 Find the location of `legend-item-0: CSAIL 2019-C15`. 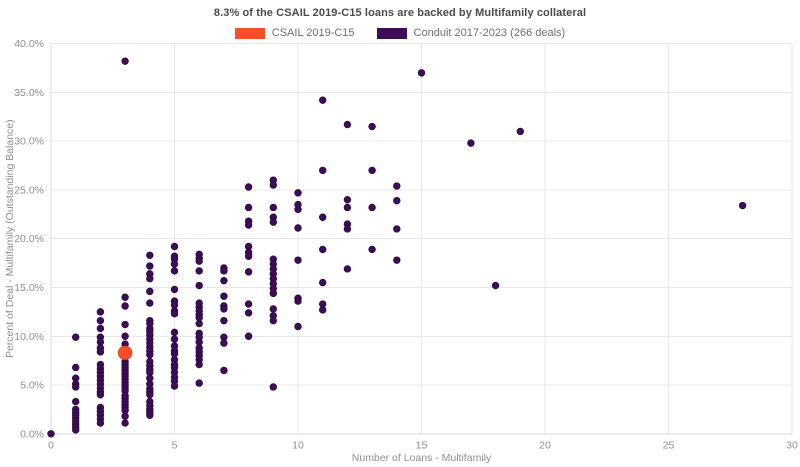

legend-item-0: CSAIL 2019-C15 is located at coordinates (294, 33).